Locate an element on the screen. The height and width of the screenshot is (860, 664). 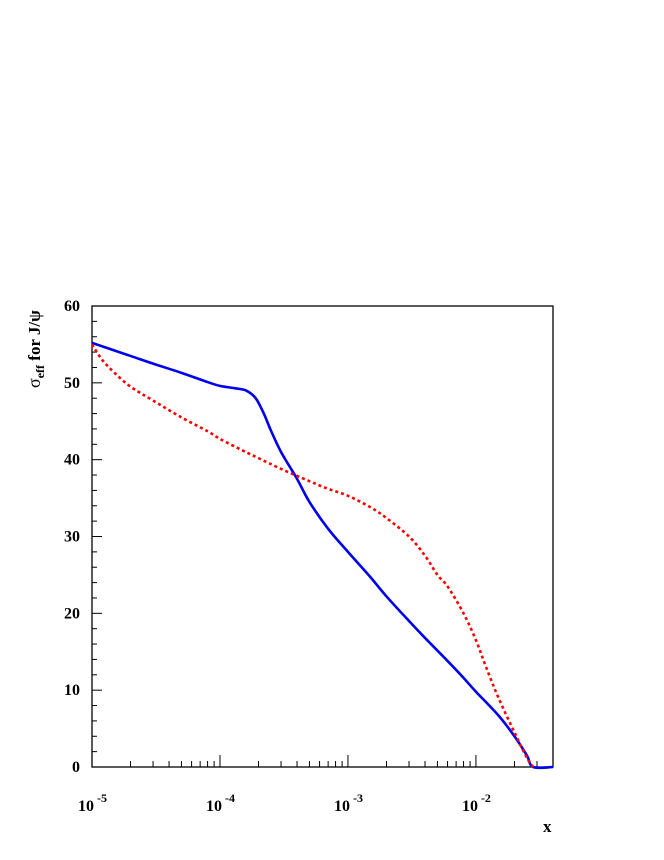
y-tick-label: 50 is located at coordinates (72, 383).